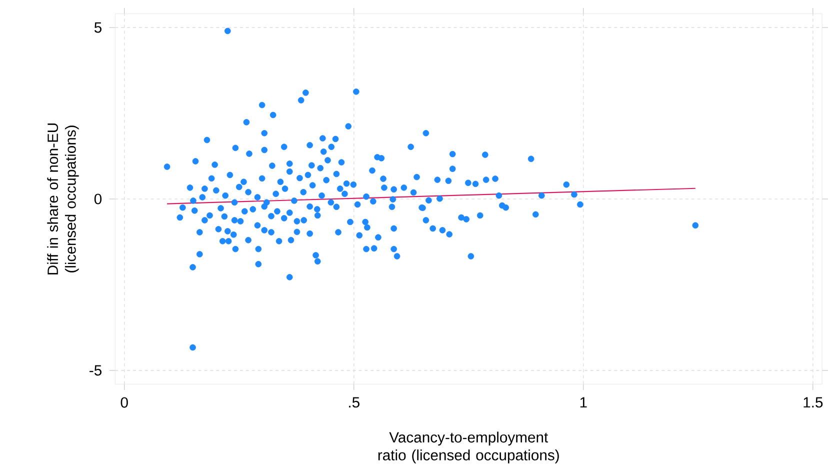  What do you see at coordinates (98, 27) in the screenshot?
I see `y-tick-label: 5` at bounding box center [98, 27].